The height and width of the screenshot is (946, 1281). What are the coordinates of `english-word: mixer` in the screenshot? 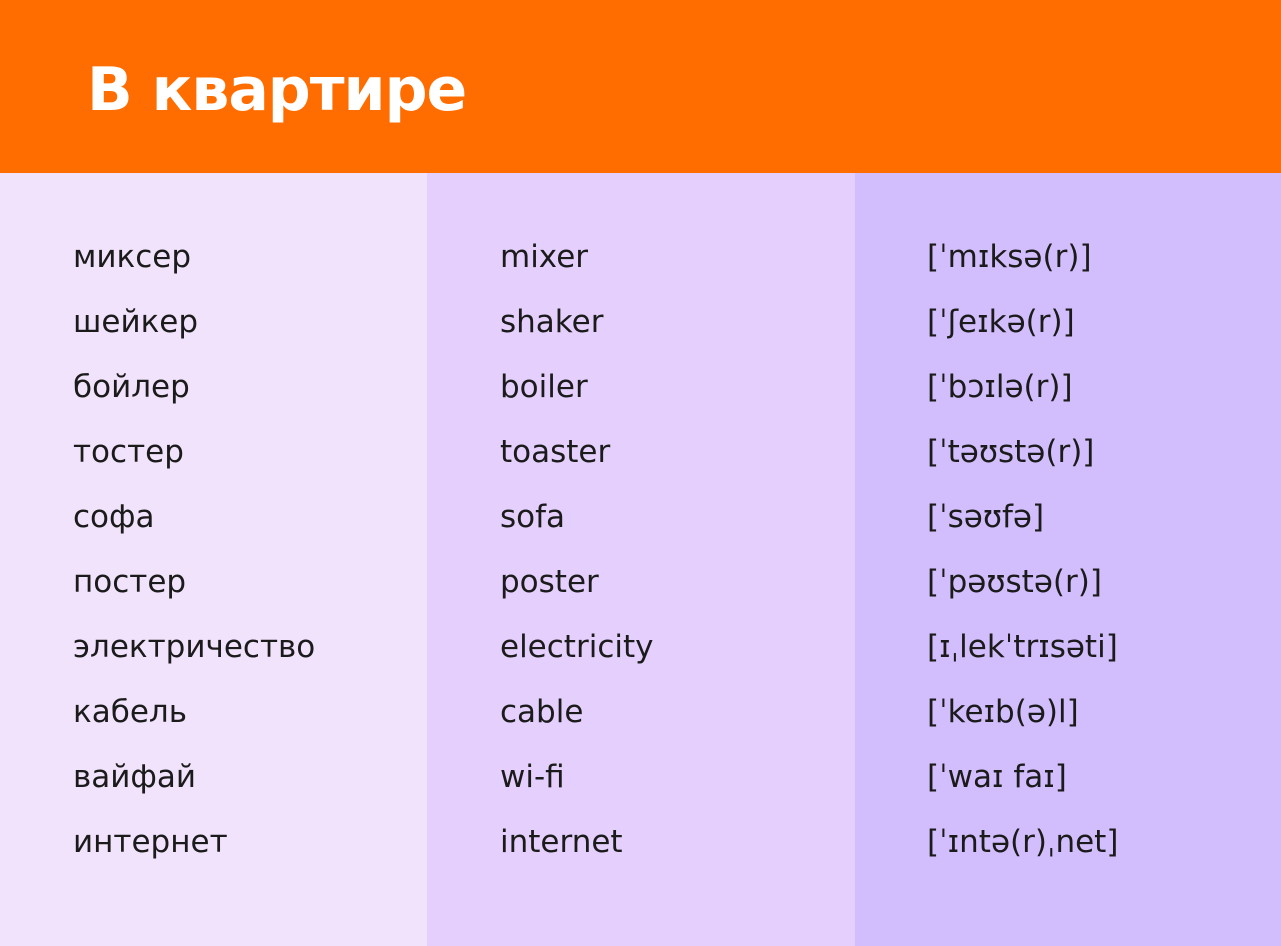 It's located at (544, 257).